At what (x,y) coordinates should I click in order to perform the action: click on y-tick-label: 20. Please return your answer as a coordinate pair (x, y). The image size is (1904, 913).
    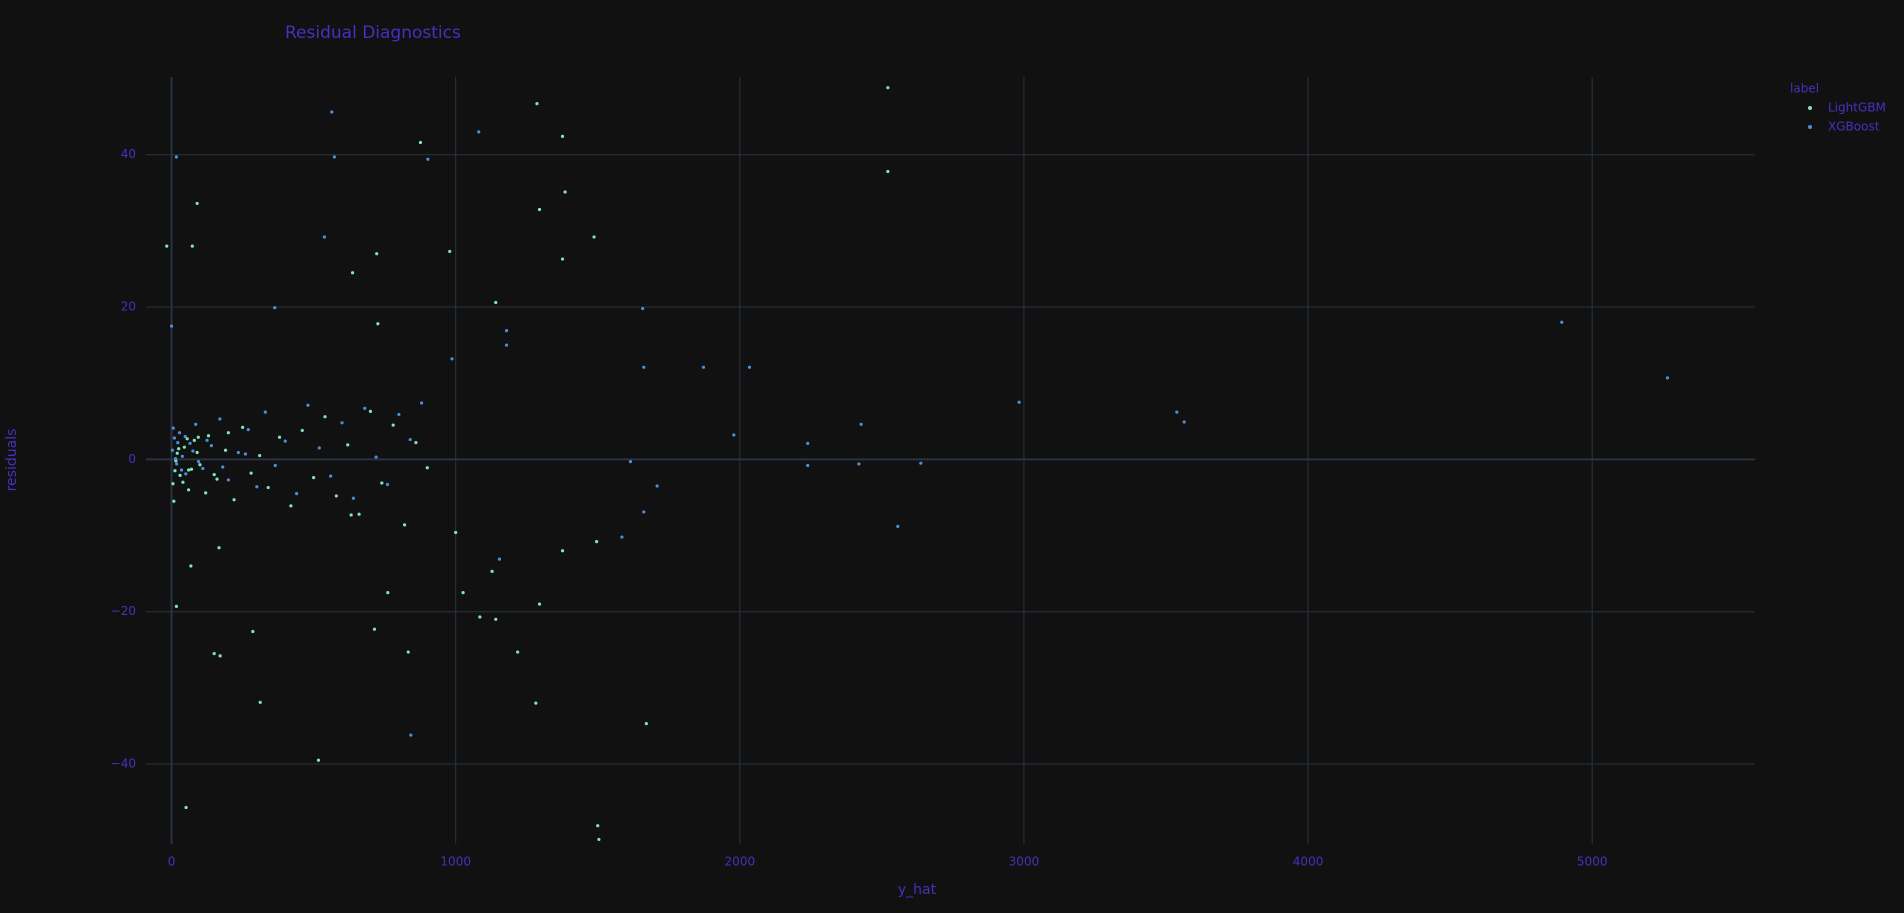
    Looking at the image, I should click on (128, 307).